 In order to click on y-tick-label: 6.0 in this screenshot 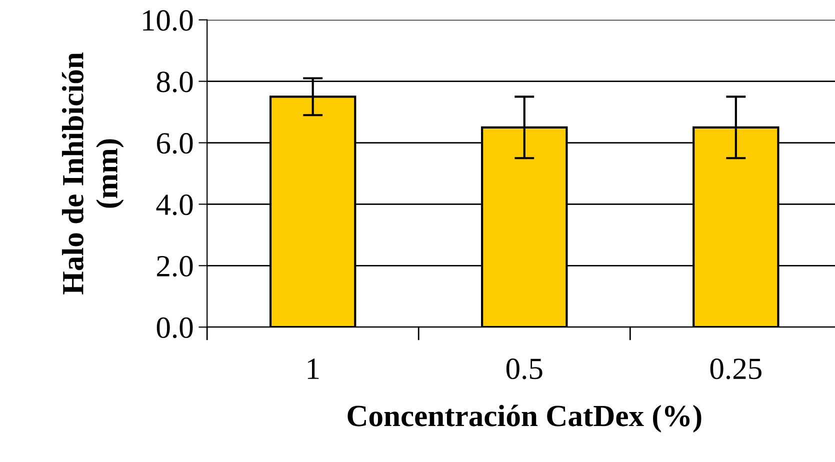, I will do `click(175, 143)`.